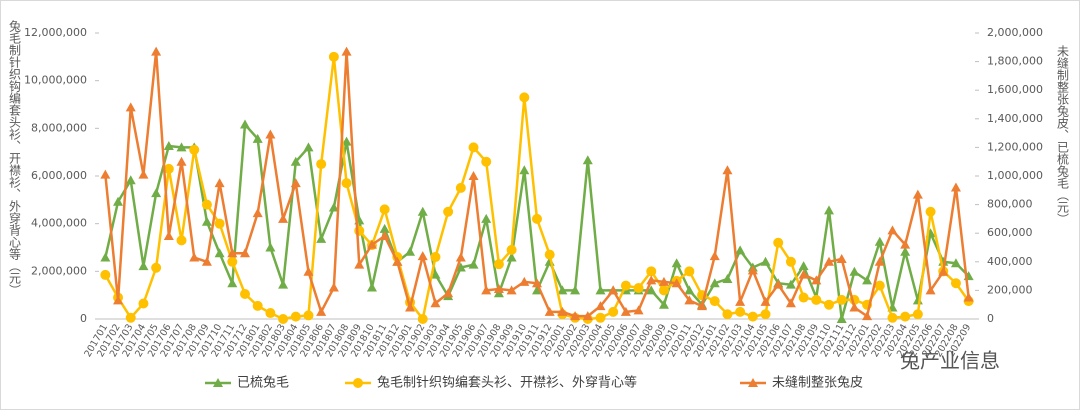 Image resolution: width=1080 pixels, height=410 pixels. What do you see at coordinates (753, 382) in the screenshot?
I see `legend-marker` at bounding box center [753, 382].